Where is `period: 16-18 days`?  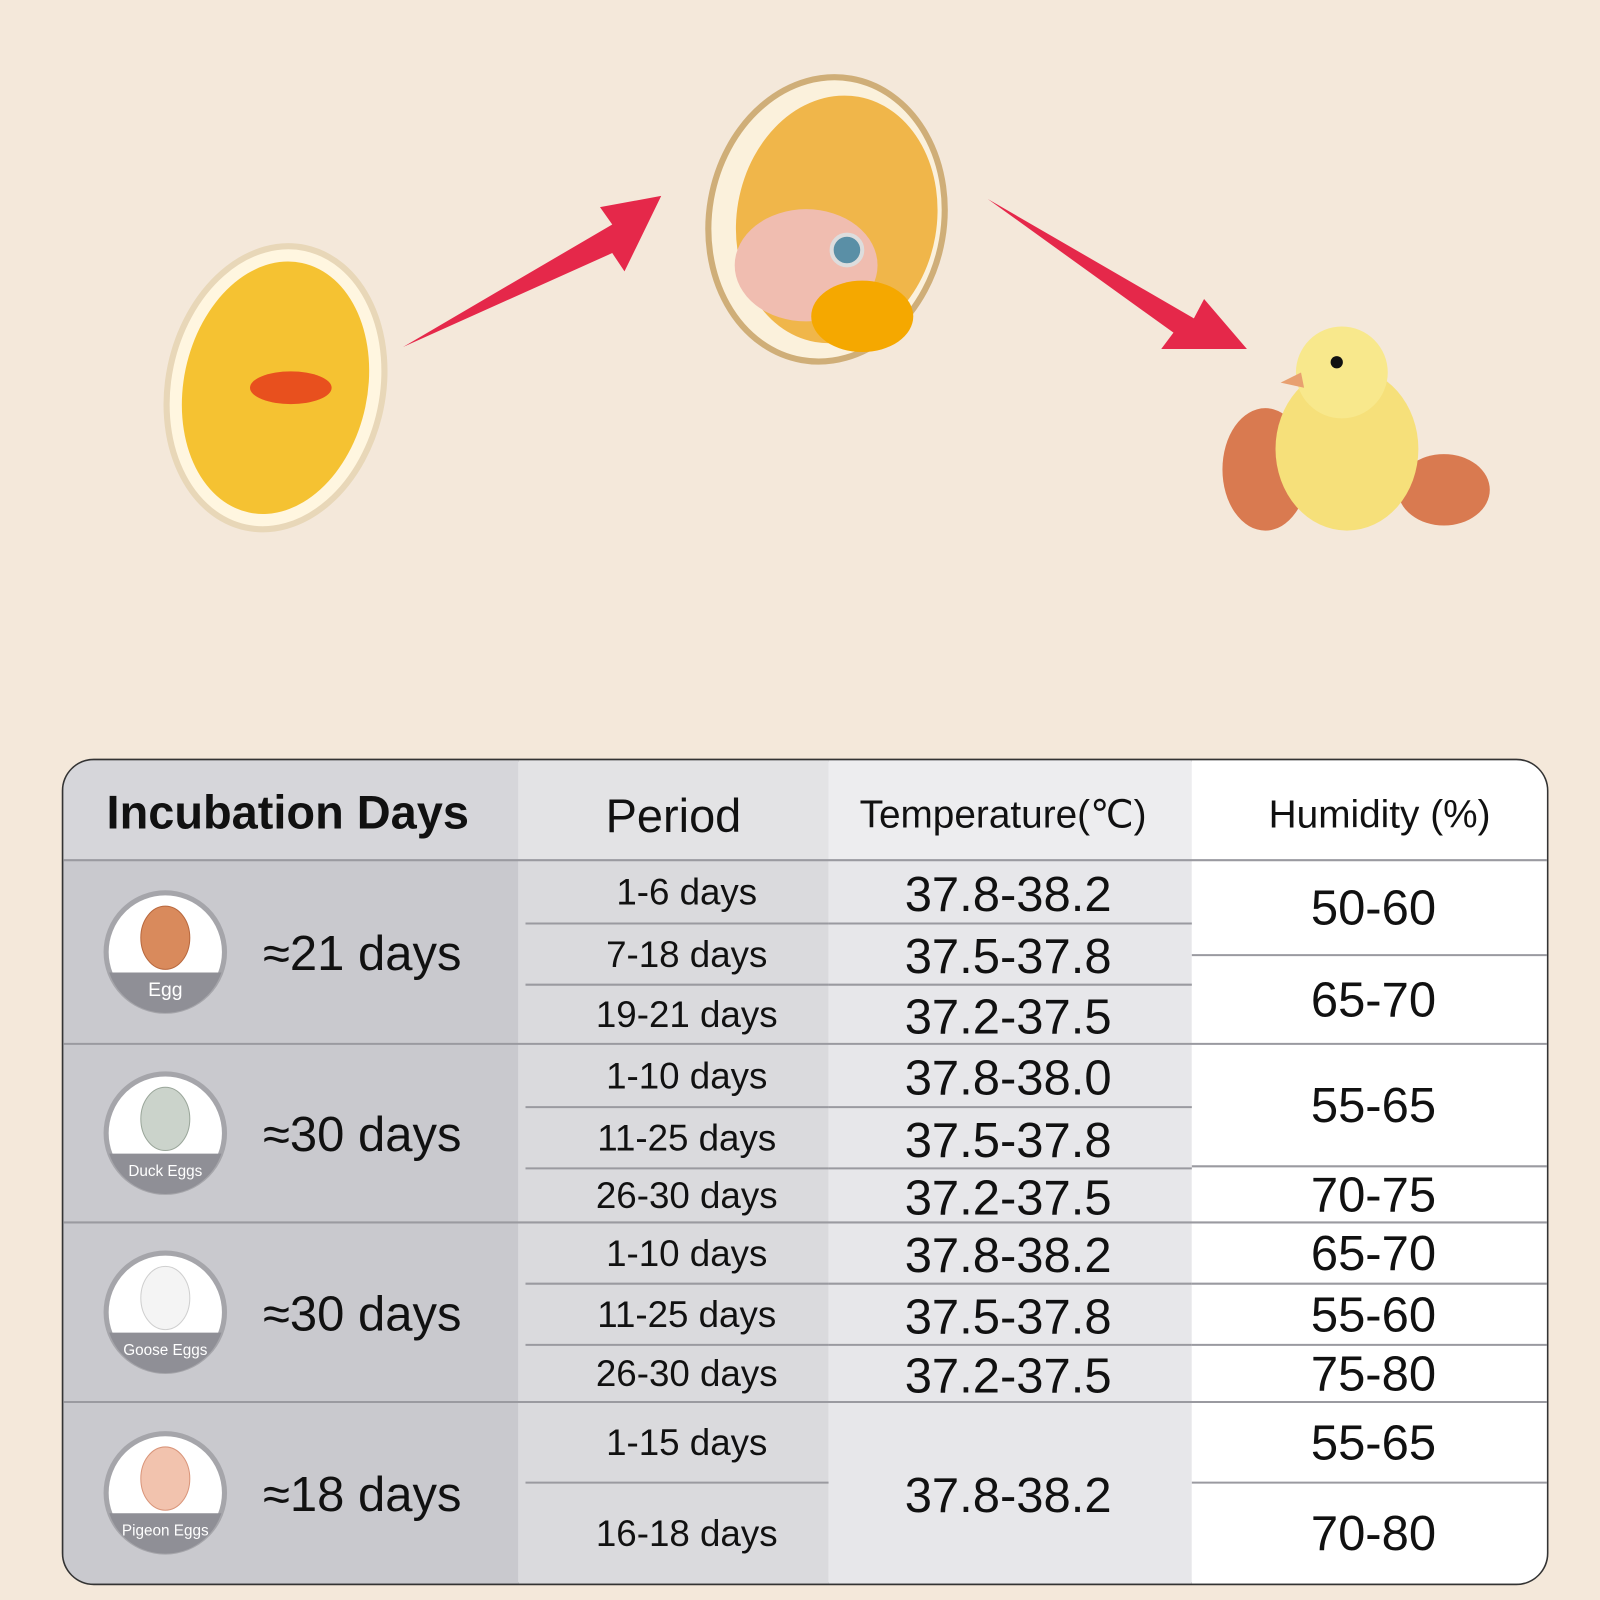
period: 16-18 days is located at coordinates (687, 1533).